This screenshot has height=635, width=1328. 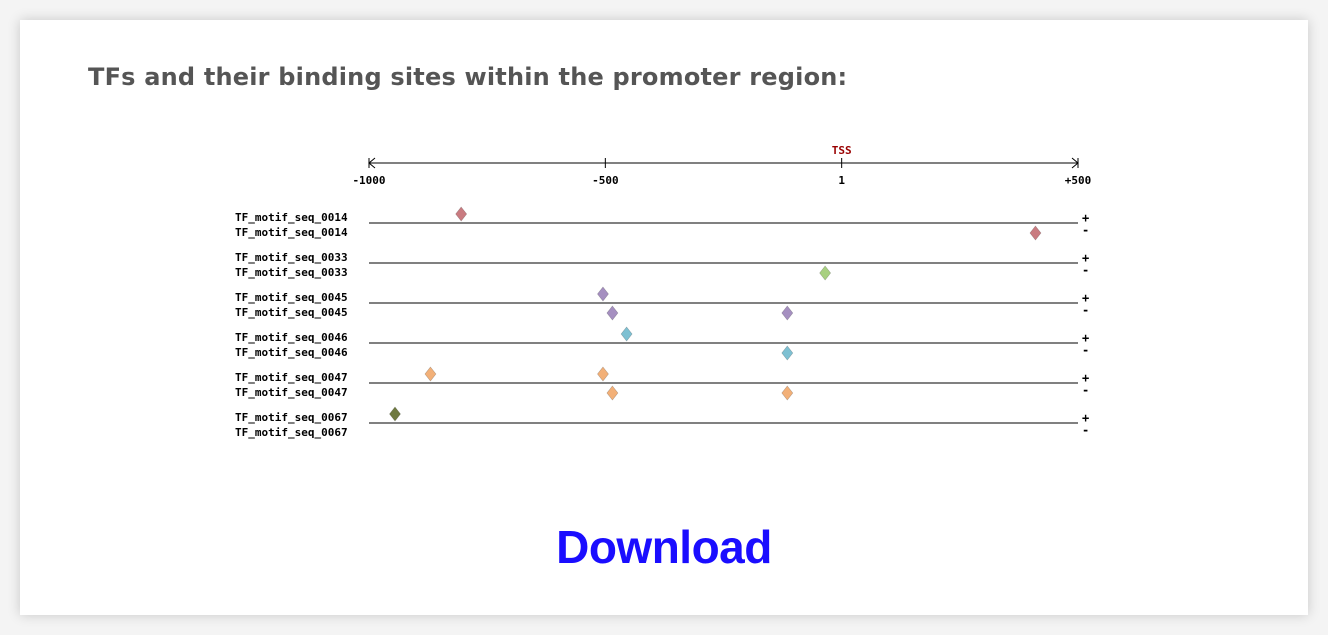 I want to click on axis-tick-label: 1, so click(x=841, y=180).